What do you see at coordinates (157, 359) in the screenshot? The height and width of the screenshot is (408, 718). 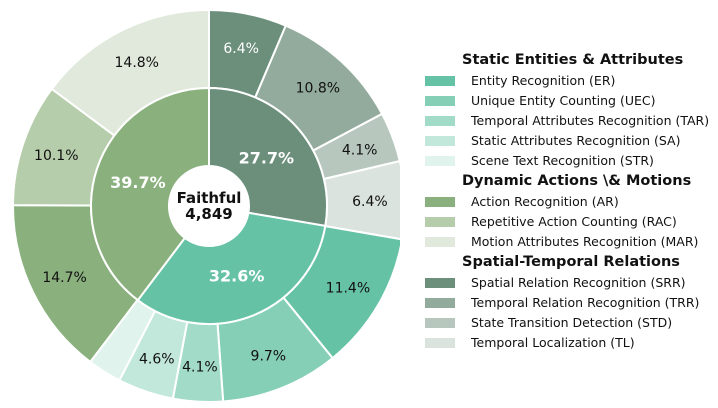 I see `outer-slice-label: 4.6%` at bounding box center [157, 359].